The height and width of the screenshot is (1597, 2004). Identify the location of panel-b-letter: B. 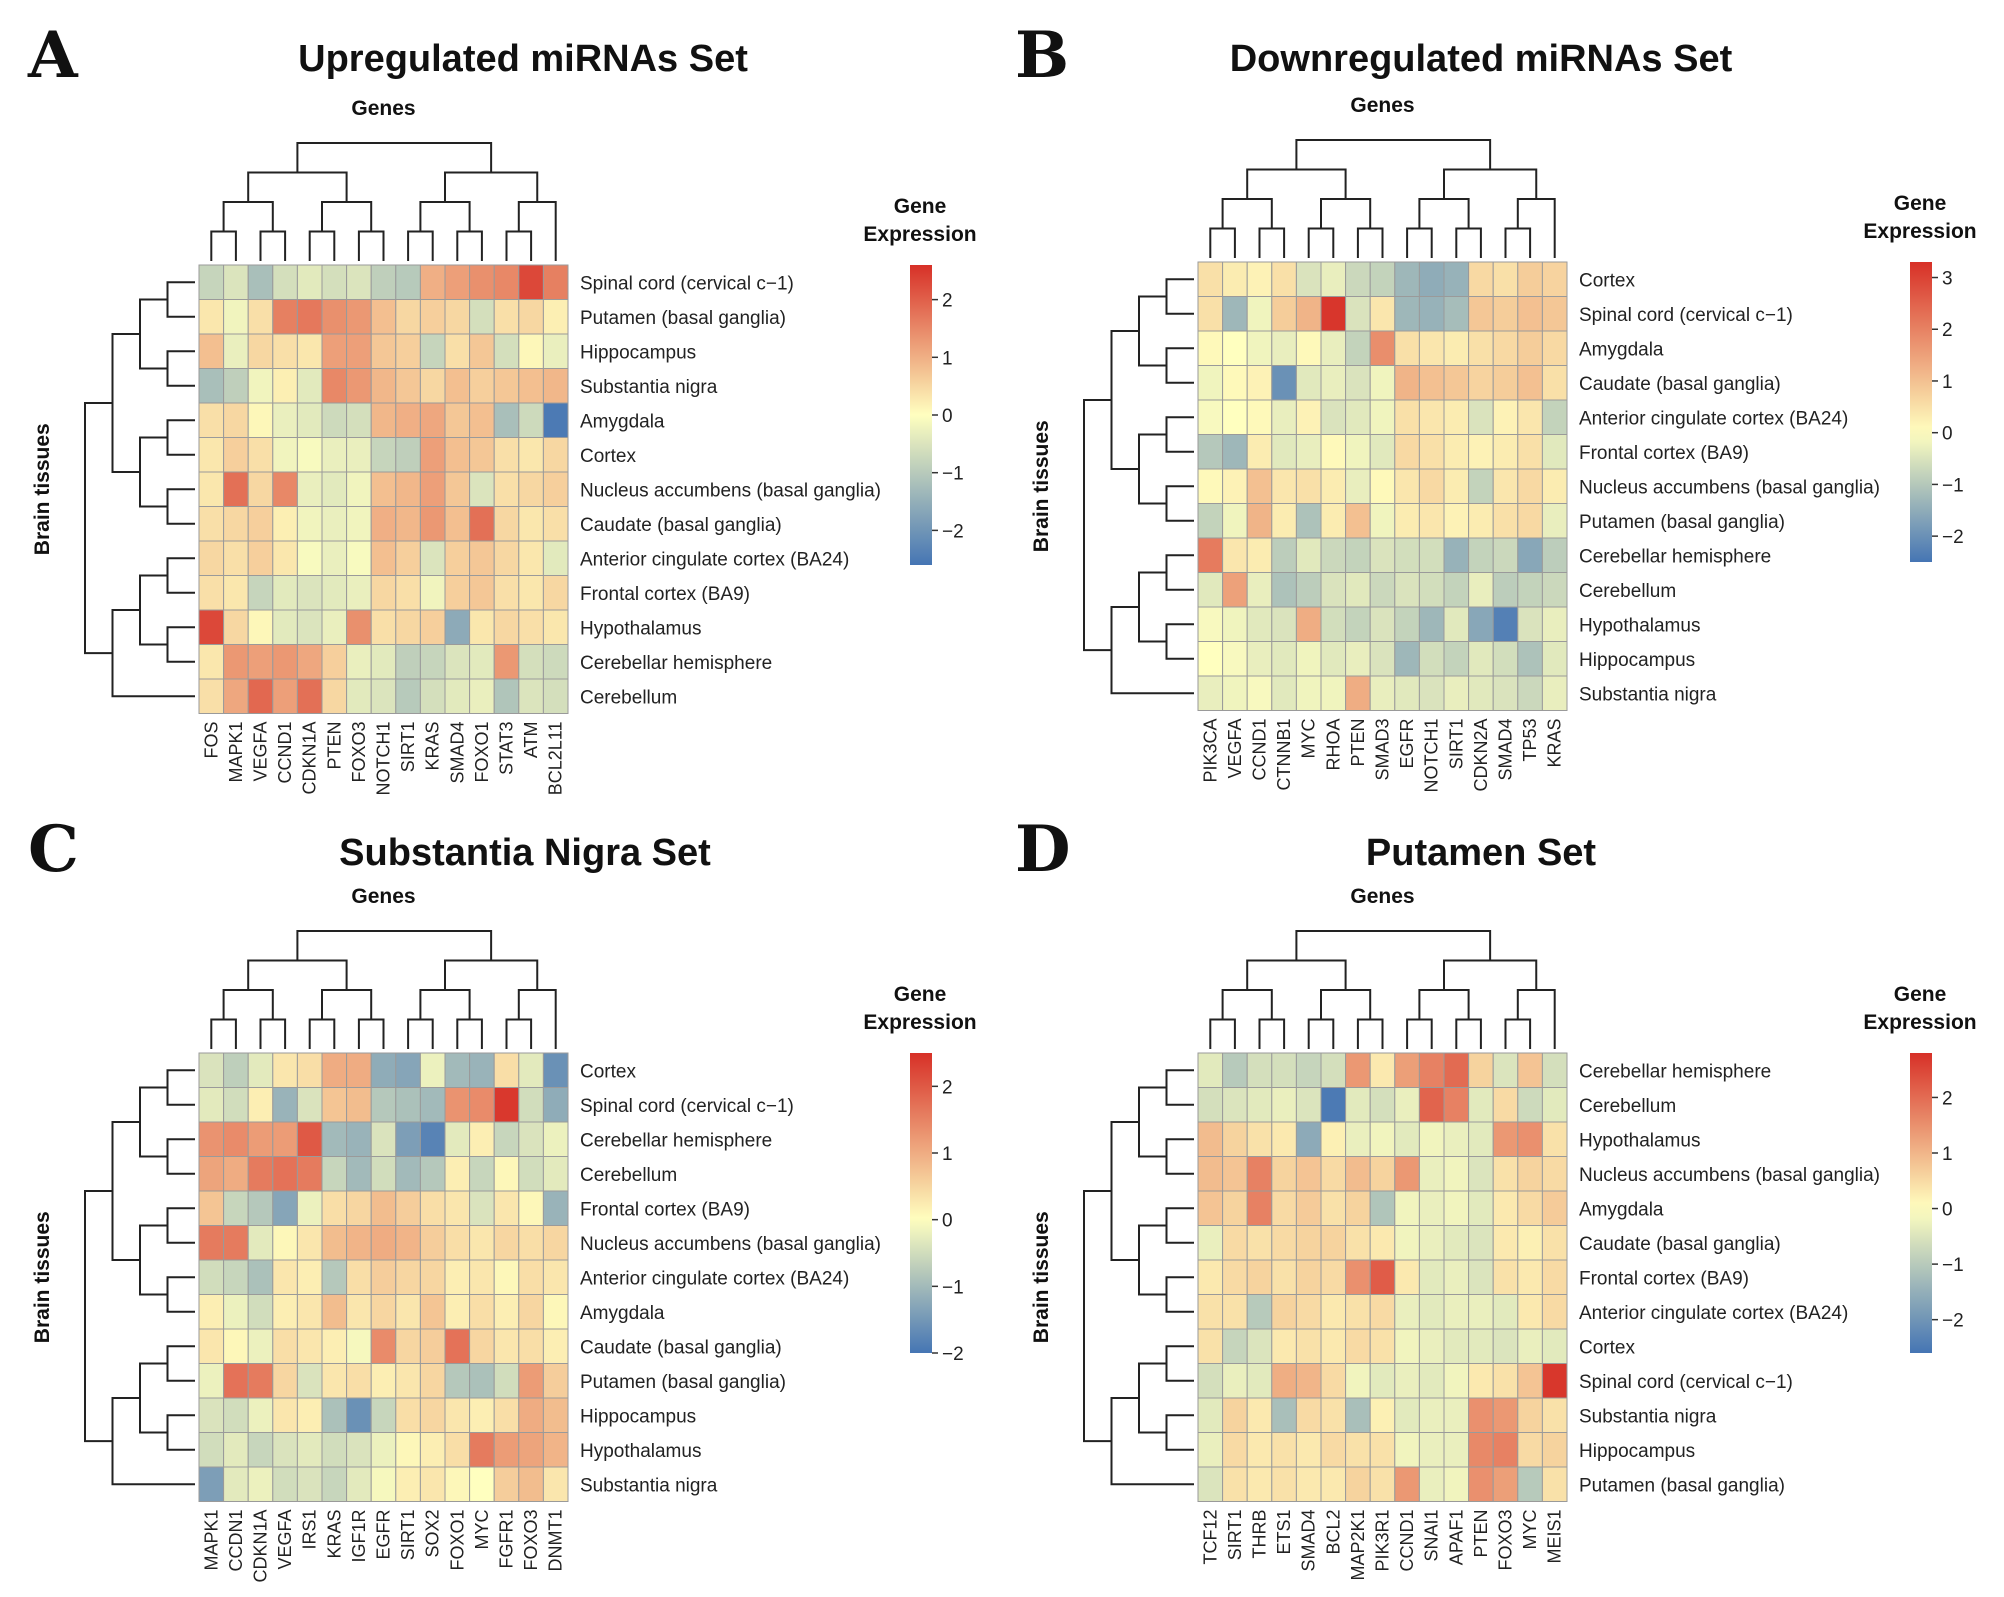
(1042, 55).